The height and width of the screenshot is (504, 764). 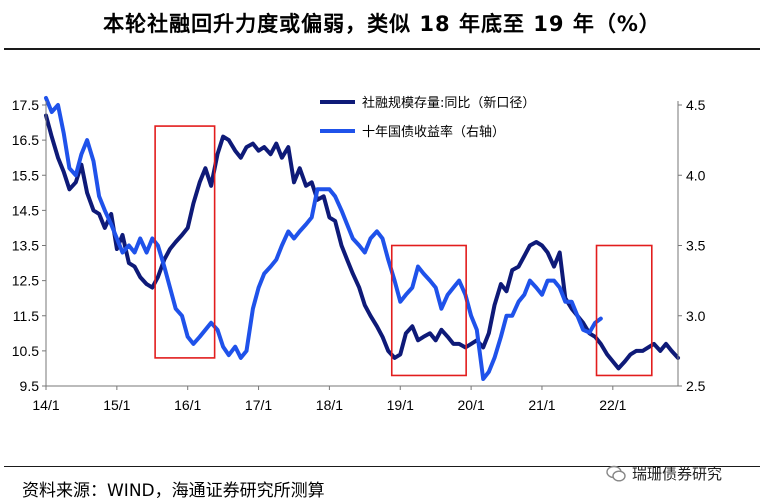 I want to click on x-tick-label: 15/1, so click(x=116, y=405).